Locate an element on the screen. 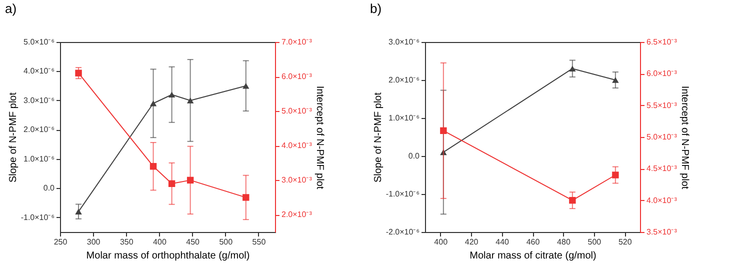  x-tick-label: 460 is located at coordinates (533, 242).